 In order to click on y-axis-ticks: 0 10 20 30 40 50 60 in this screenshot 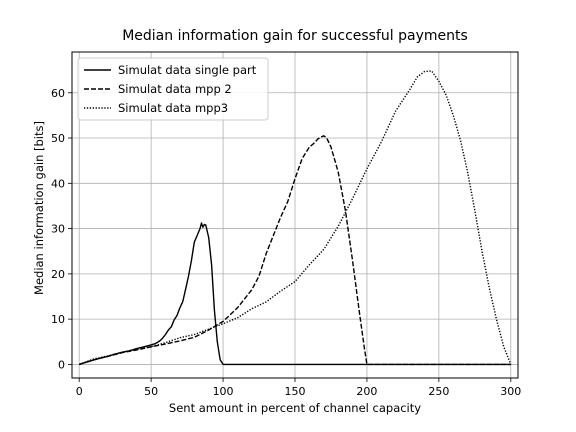, I will do `click(61, 229)`.